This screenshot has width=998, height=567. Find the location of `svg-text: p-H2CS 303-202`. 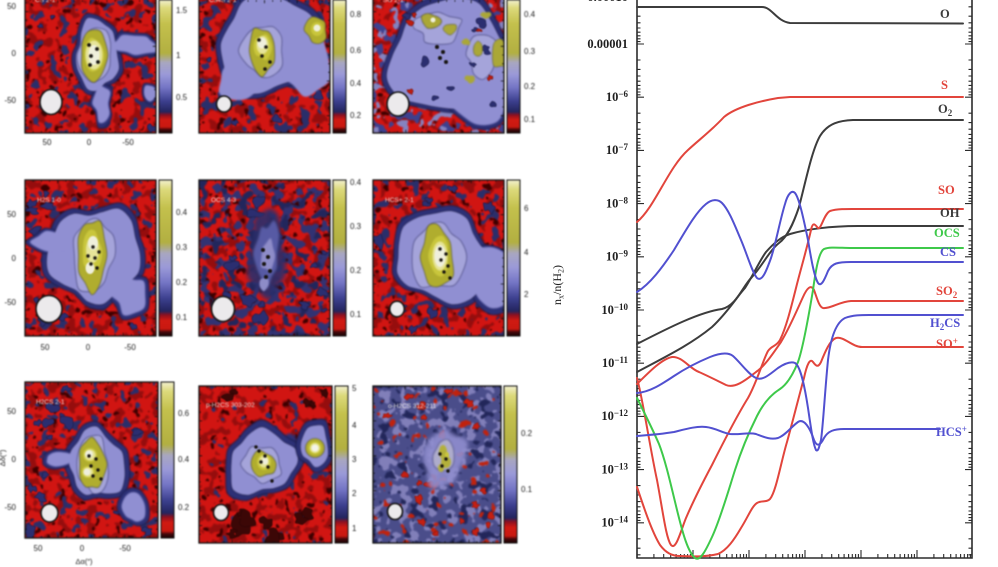

svg-text: p-H2CS 303-202 is located at coordinates (230, 405).